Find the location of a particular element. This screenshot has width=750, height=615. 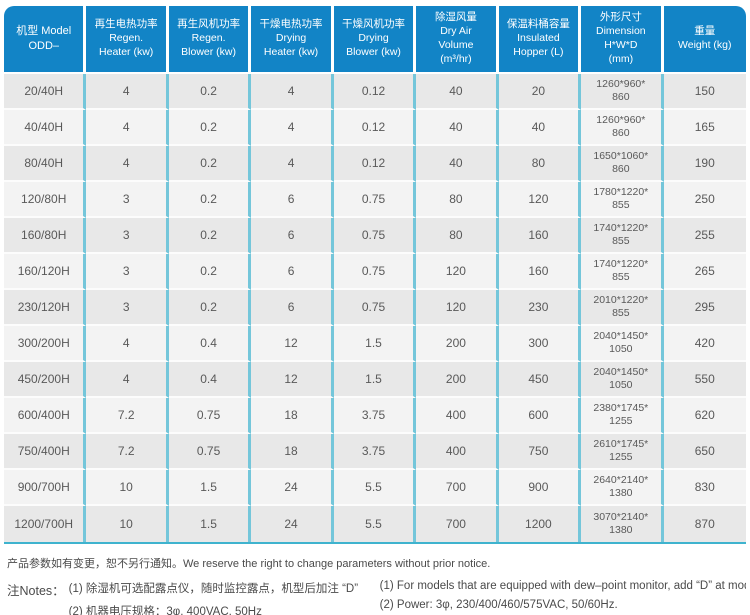

dimension-line: 2010*1220* is located at coordinates (621, 300).